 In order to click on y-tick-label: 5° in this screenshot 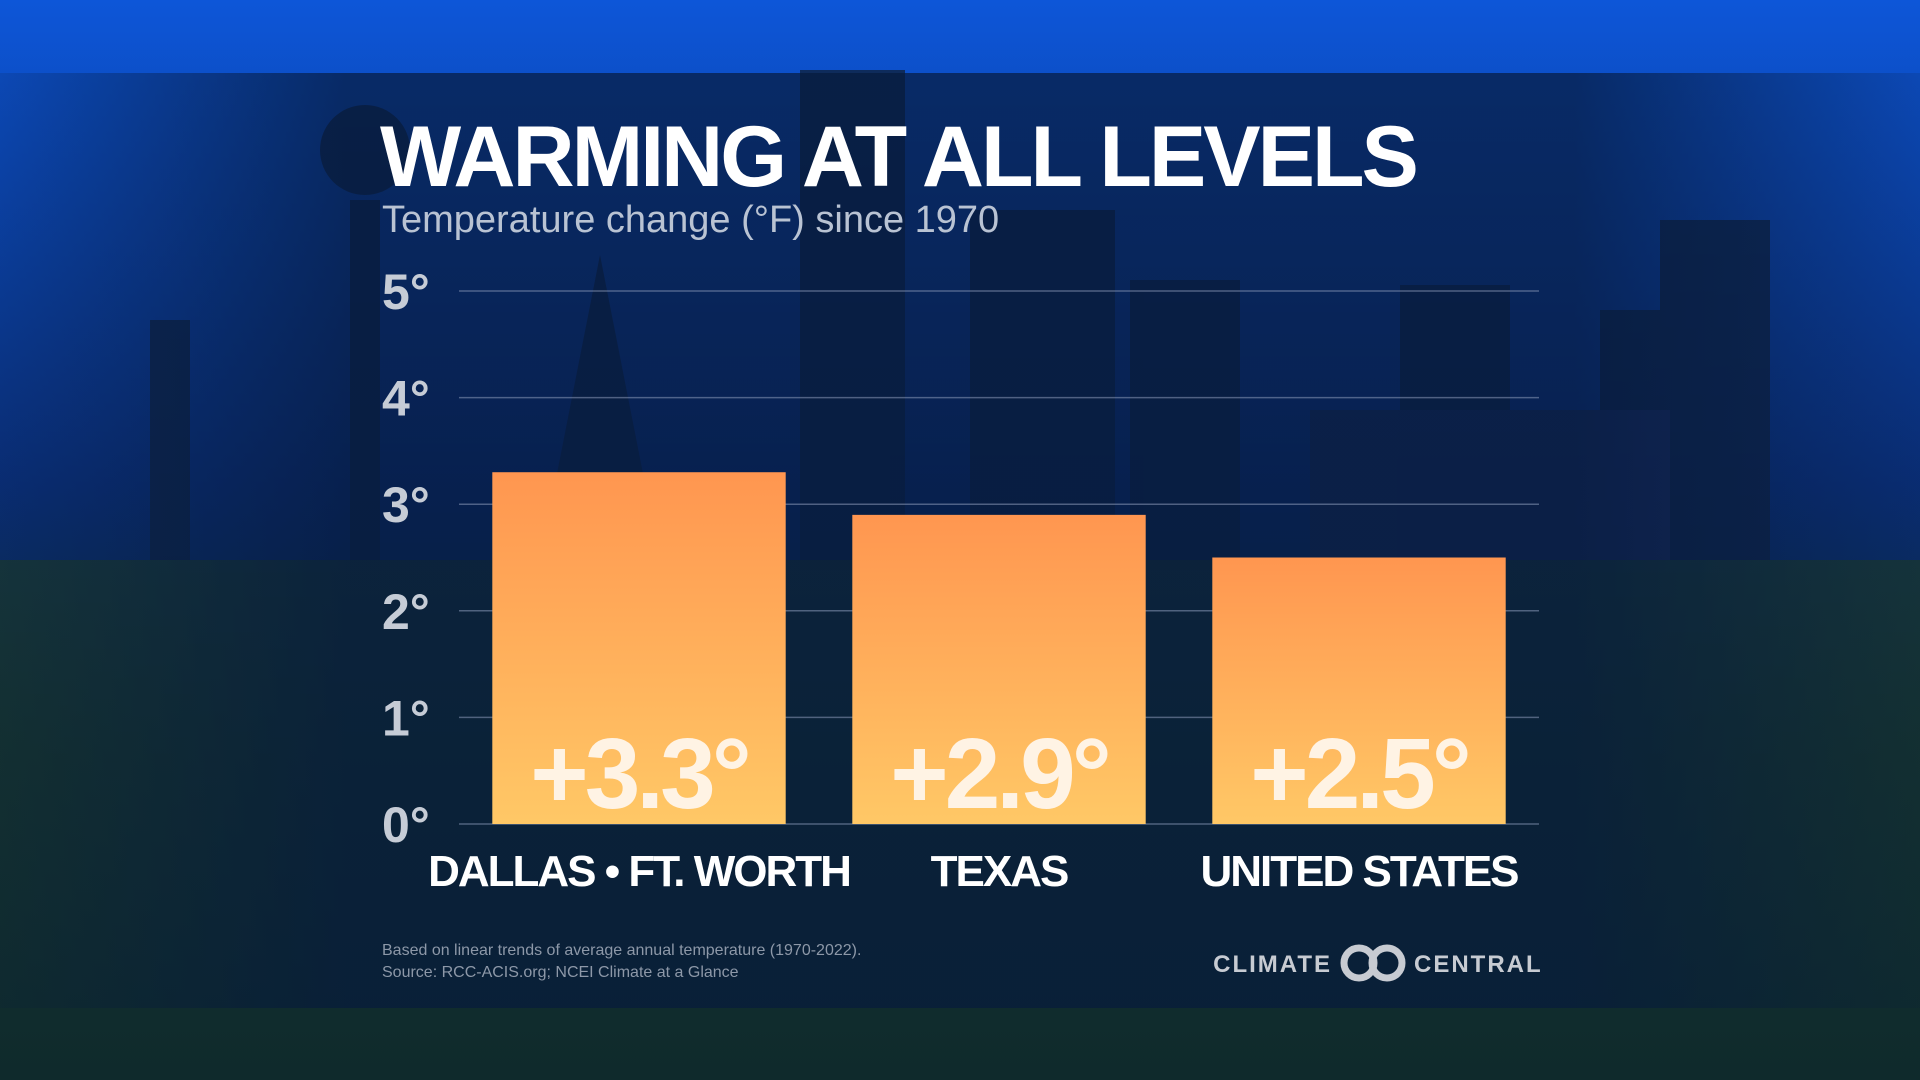, I will do `click(406, 292)`.